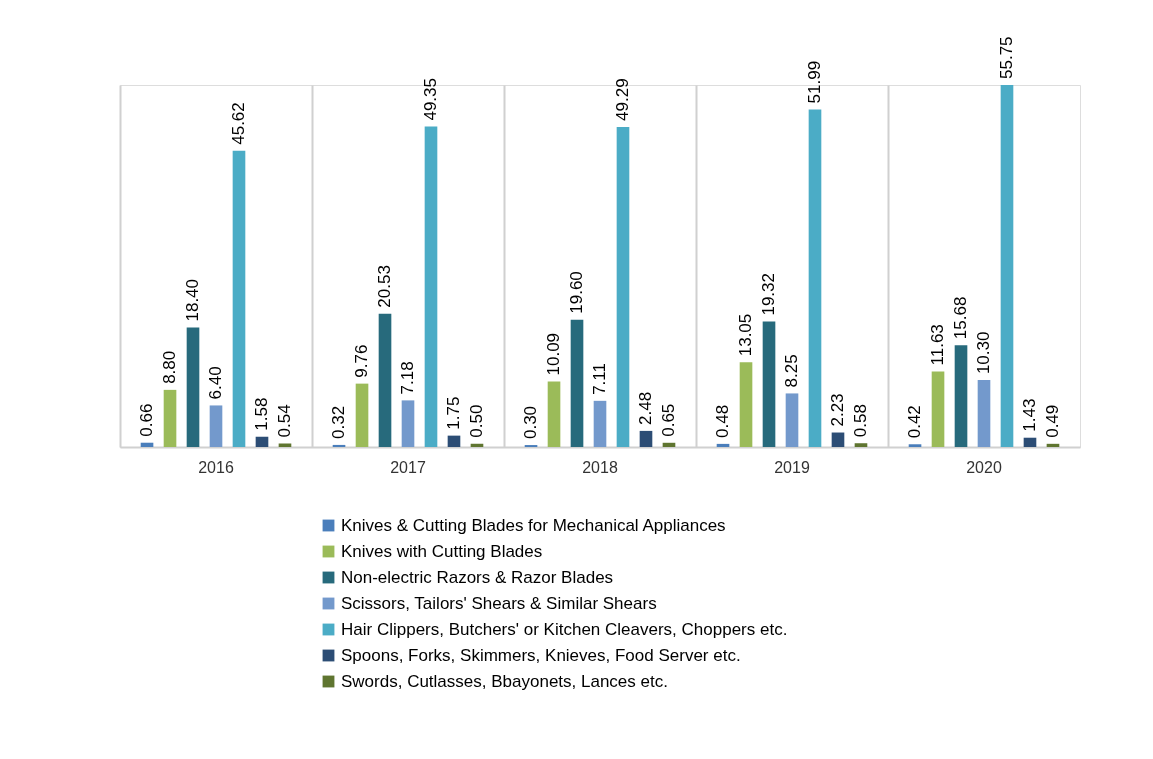  I want to click on legend-label: Hair Clippers, Butchers' or Kitchen Cleavers, Choppers etc., so click(564, 629).